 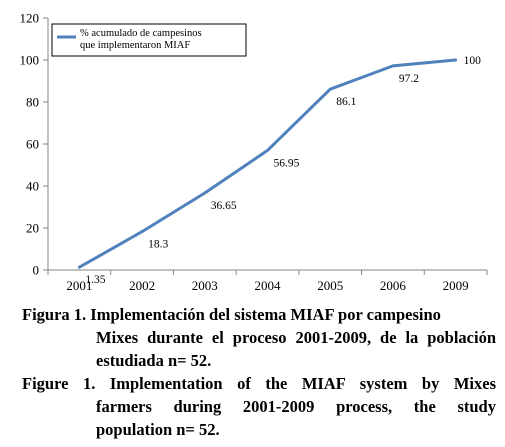 I want to click on x-tick-label: 2002, so click(x=142, y=285).